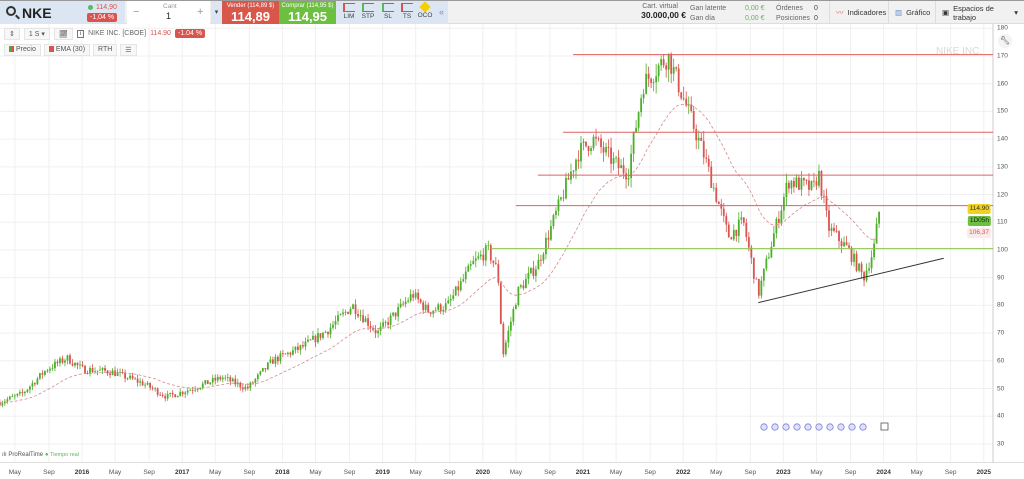  What do you see at coordinates (250, 12) in the screenshot?
I see `sell-button: Vender (114,89 $) 114,89` at bounding box center [250, 12].